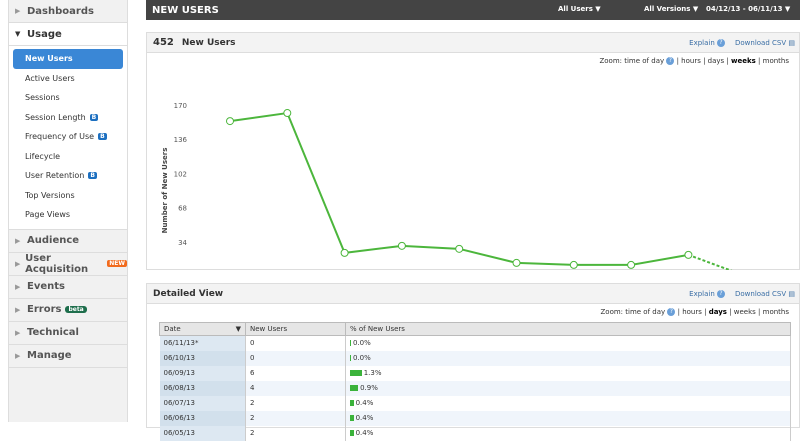 This screenshot has height=441, width=800. I want to click on date-cell: 06/10/13, so click(202, 358).